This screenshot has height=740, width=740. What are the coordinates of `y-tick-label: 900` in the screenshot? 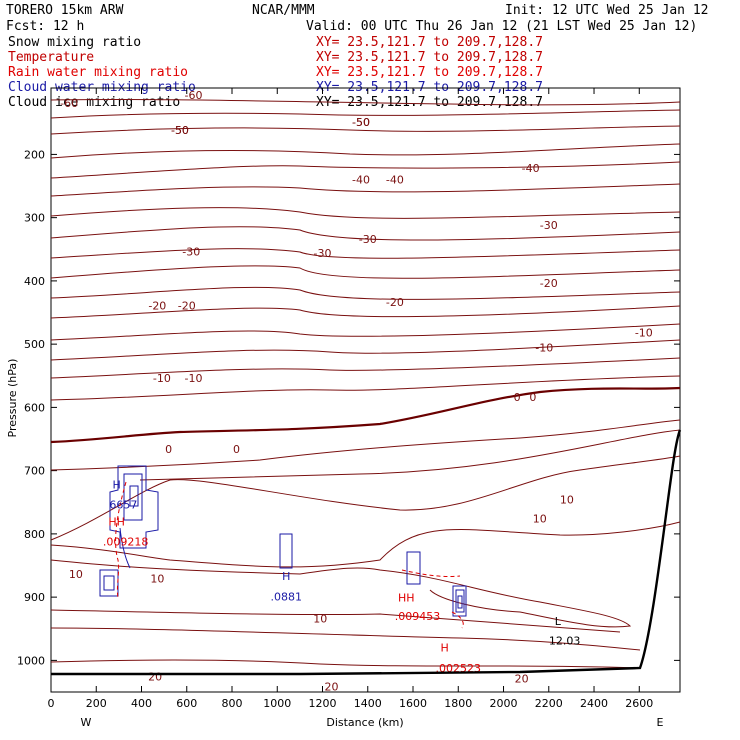 It's located at (34, 597).